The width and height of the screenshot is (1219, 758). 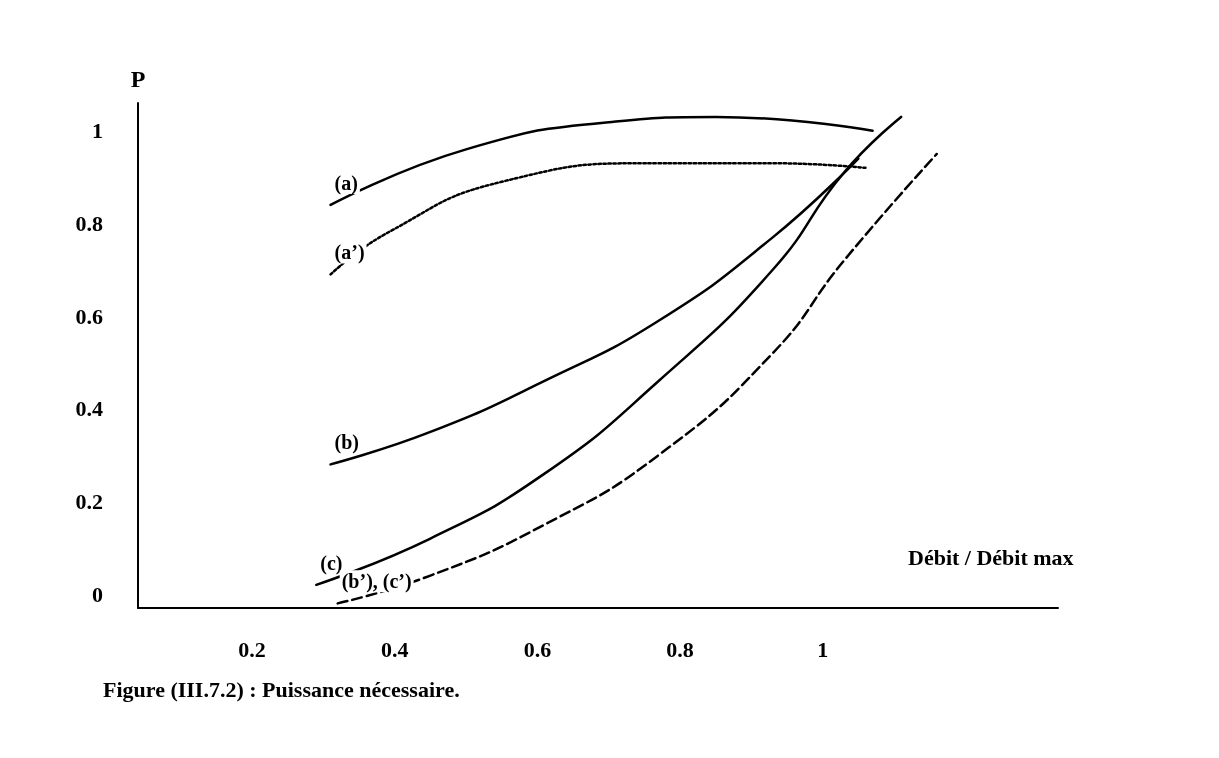 What do you see at coordinates (89, 409) in the screenshot?
I see `y-tick-label: 0.4` at bounding box center [89, 409].